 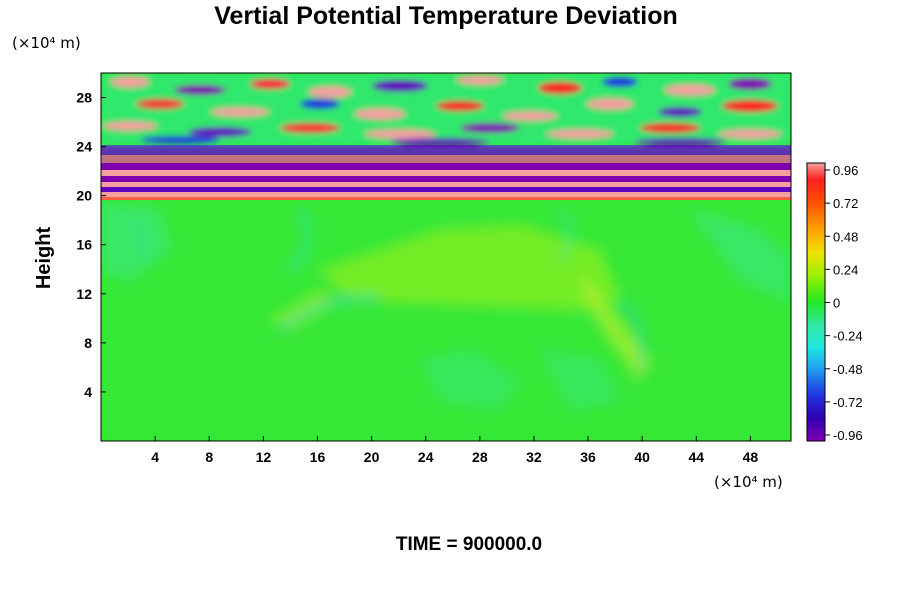 What do you see at coordinates (88, 343) in the screenshot?
I see `y-tick-label: 8` at bounding box center [88, 343].